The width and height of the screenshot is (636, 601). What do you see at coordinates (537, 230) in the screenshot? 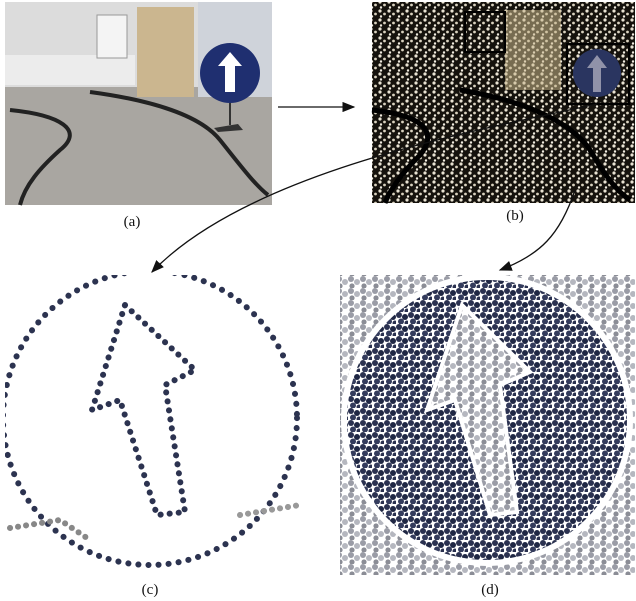
I see `arrow` at bounding box center [537, 230].